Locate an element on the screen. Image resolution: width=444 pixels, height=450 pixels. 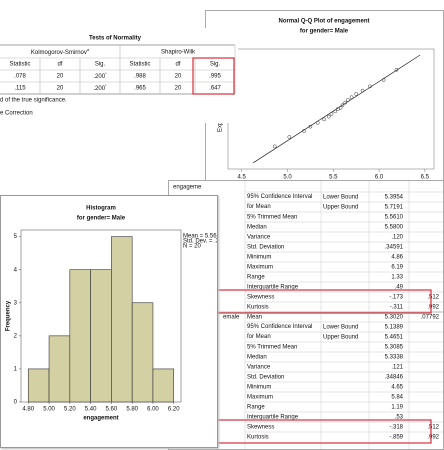
statistic: 1.19 is located at coordinates (397, 408).